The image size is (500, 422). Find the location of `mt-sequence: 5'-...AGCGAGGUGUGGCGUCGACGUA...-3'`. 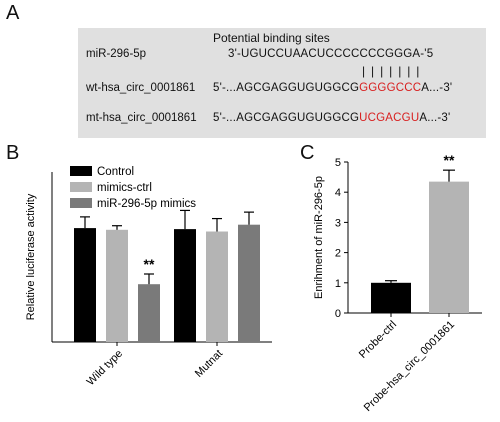

mt-sequence: 5'-...AGCGAGGUGUGGCGUCGACGUA...-3' is located at coordinates (331, 118).